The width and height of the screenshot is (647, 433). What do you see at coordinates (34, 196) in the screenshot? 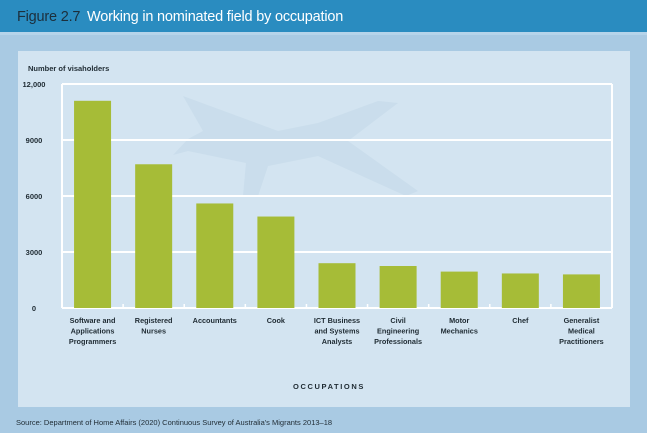
I see `y-tick-label: 6000` at bounding box center [34, 196].